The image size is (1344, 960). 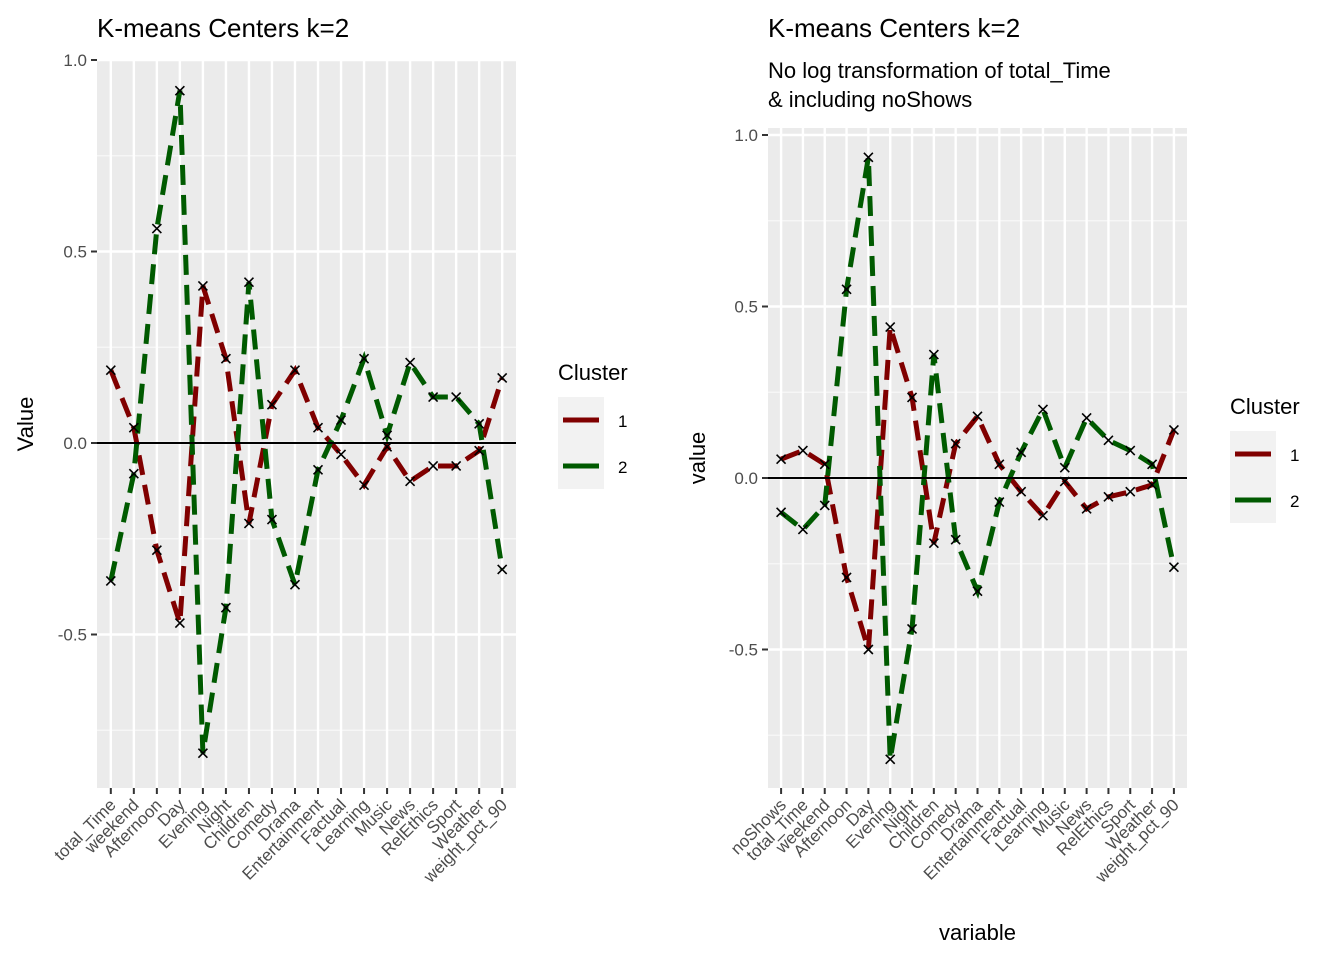 I want to click on chart-subtitle: & including noShows, so click(x=870, y=99).